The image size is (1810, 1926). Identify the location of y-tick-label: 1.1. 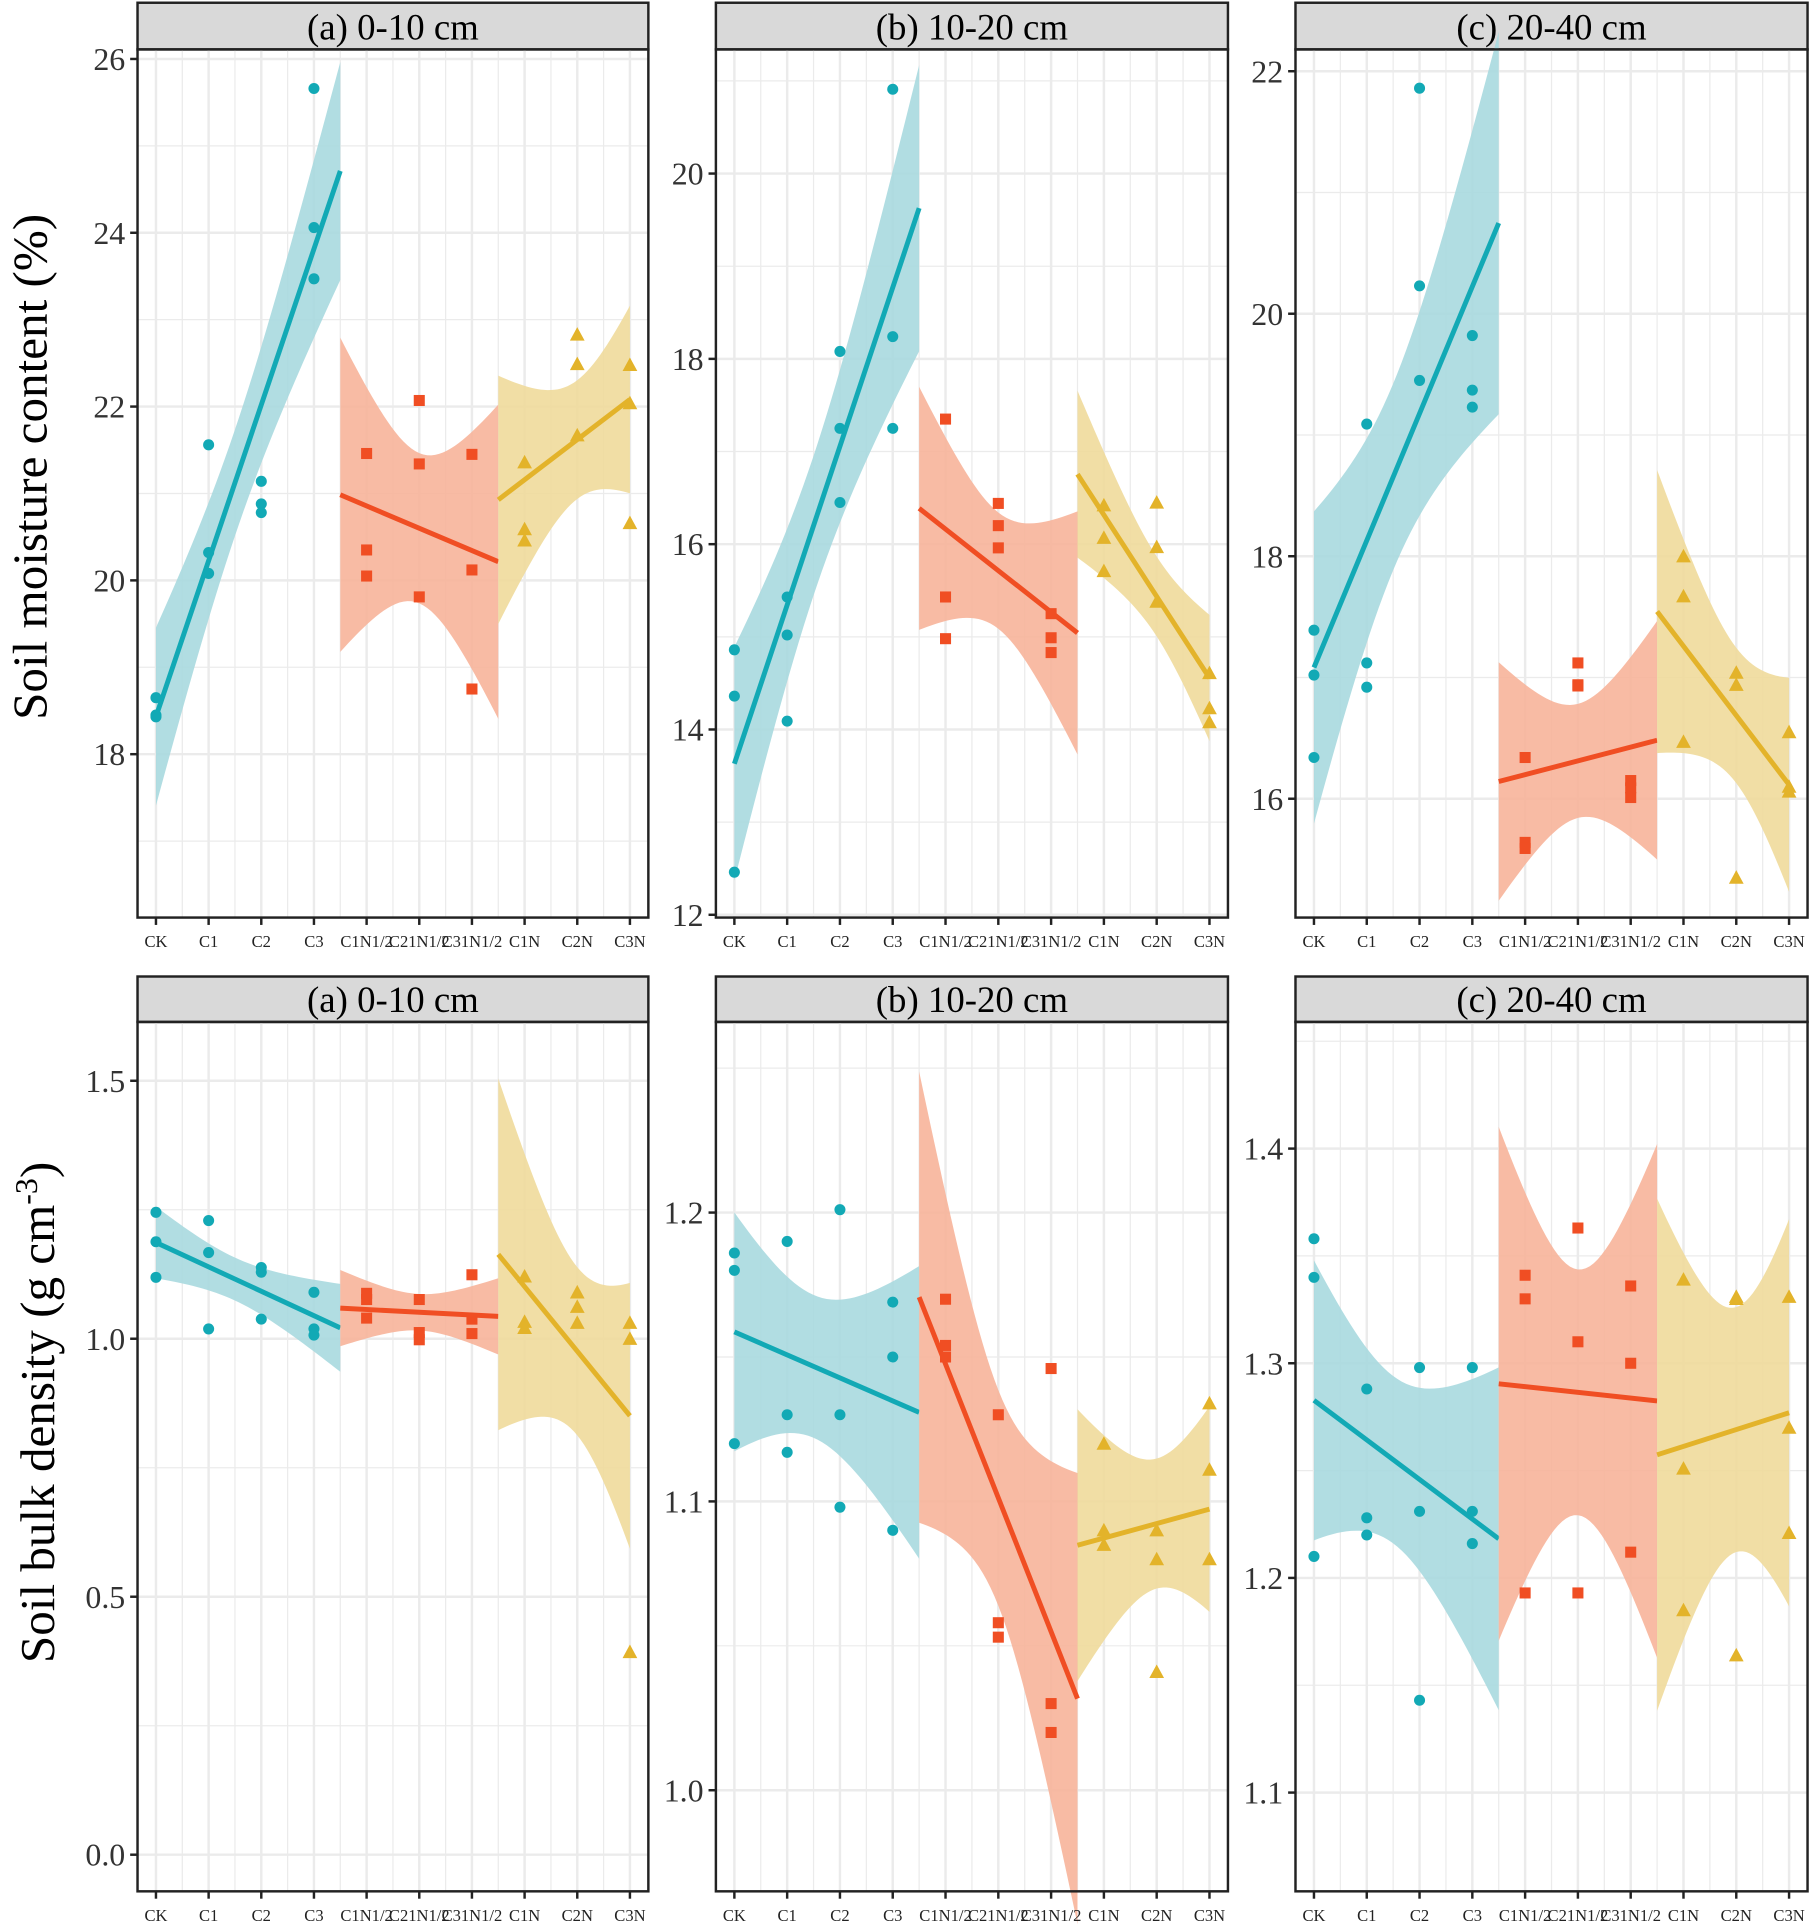
(1263, 1793).